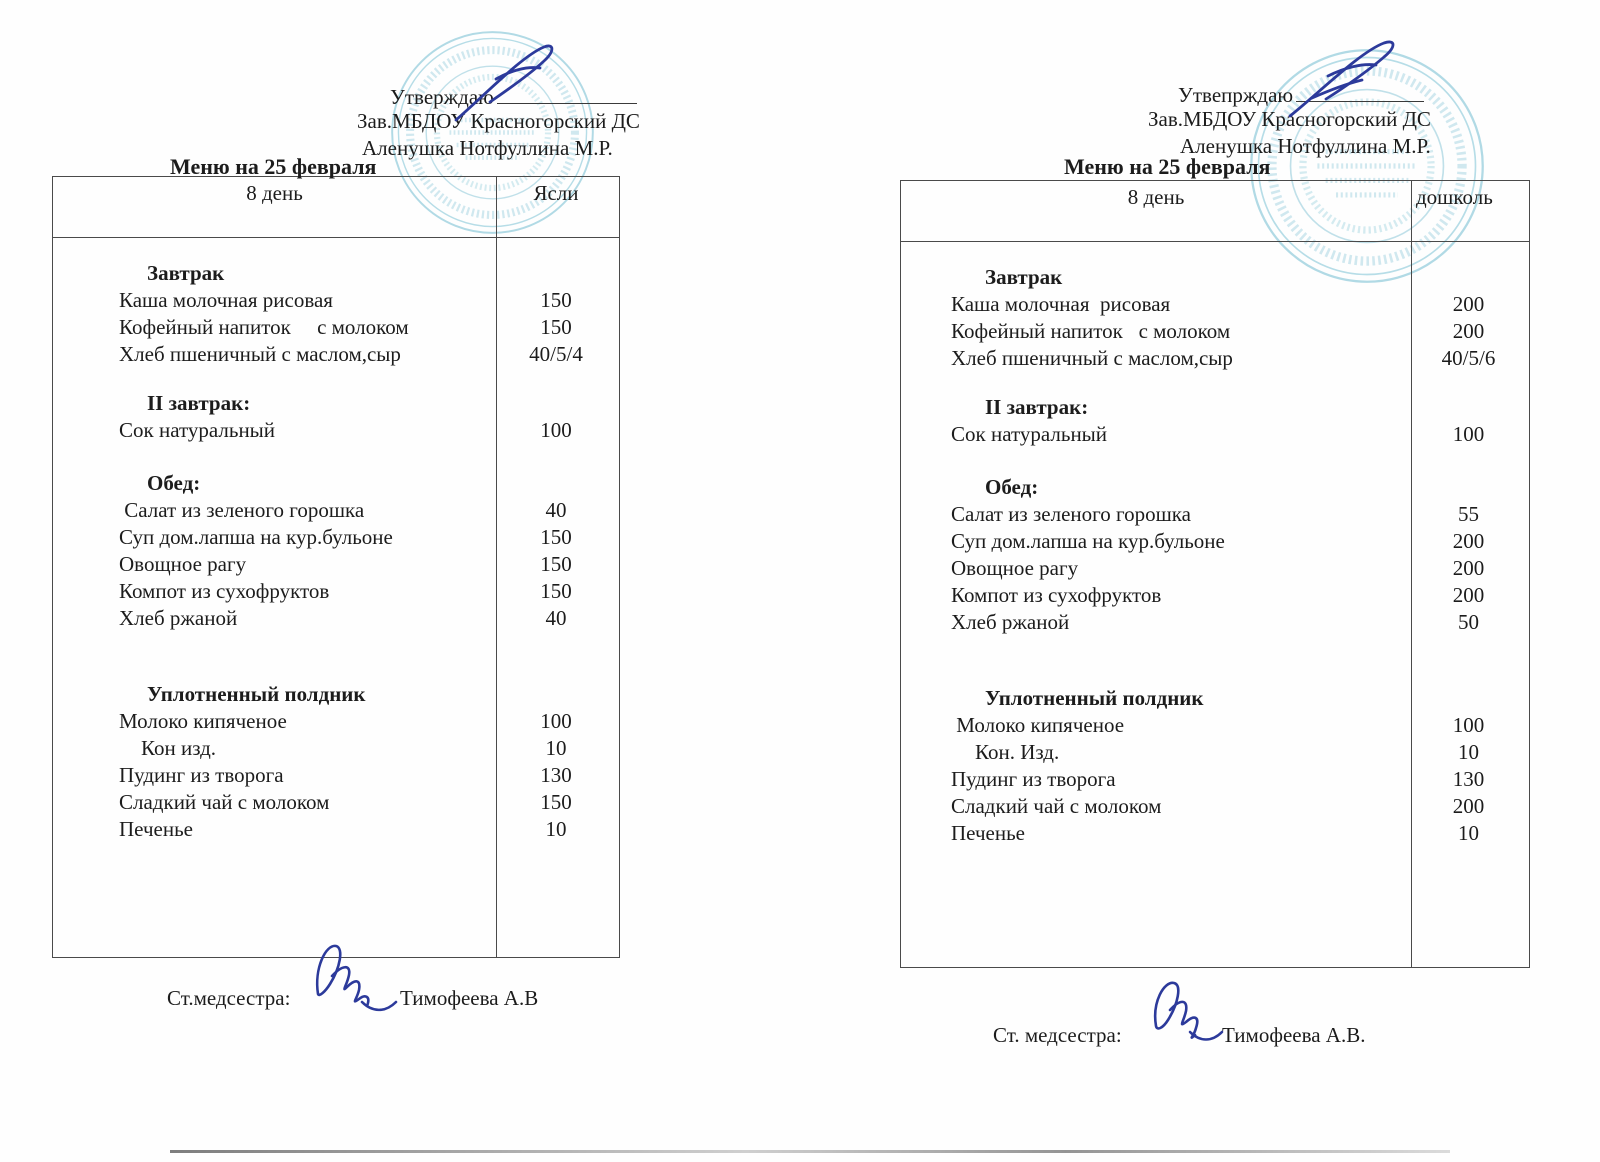 The image size is (1600, 1162). What do you see at coordinates (1236, 95) in the screenshot?
I see `approve-label: Утвепрждаю` at bounding box center [1236, 95].